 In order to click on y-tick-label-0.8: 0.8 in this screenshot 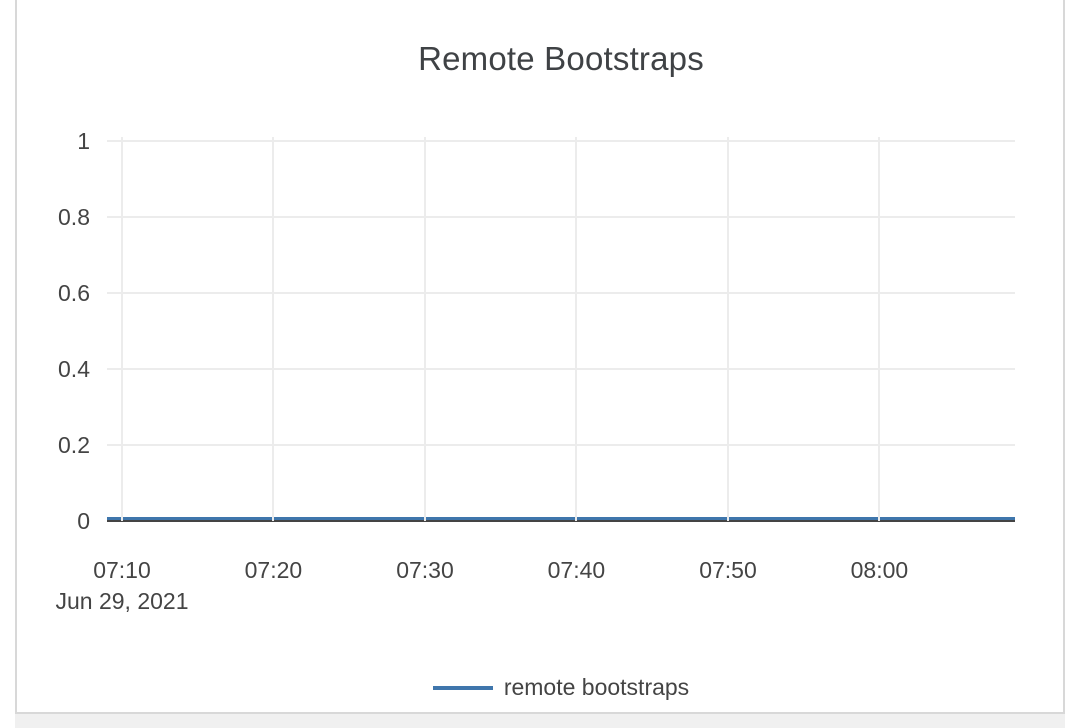, I will do `click(74, 217)`.